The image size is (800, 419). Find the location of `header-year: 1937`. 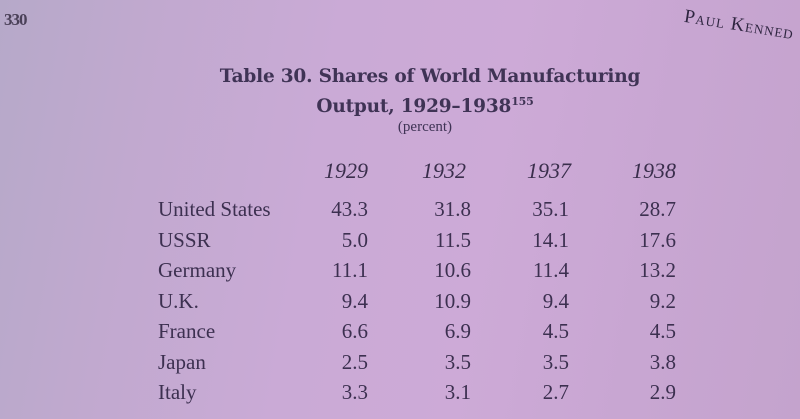

header-year: 1937 is located at coordinates (549, 170).